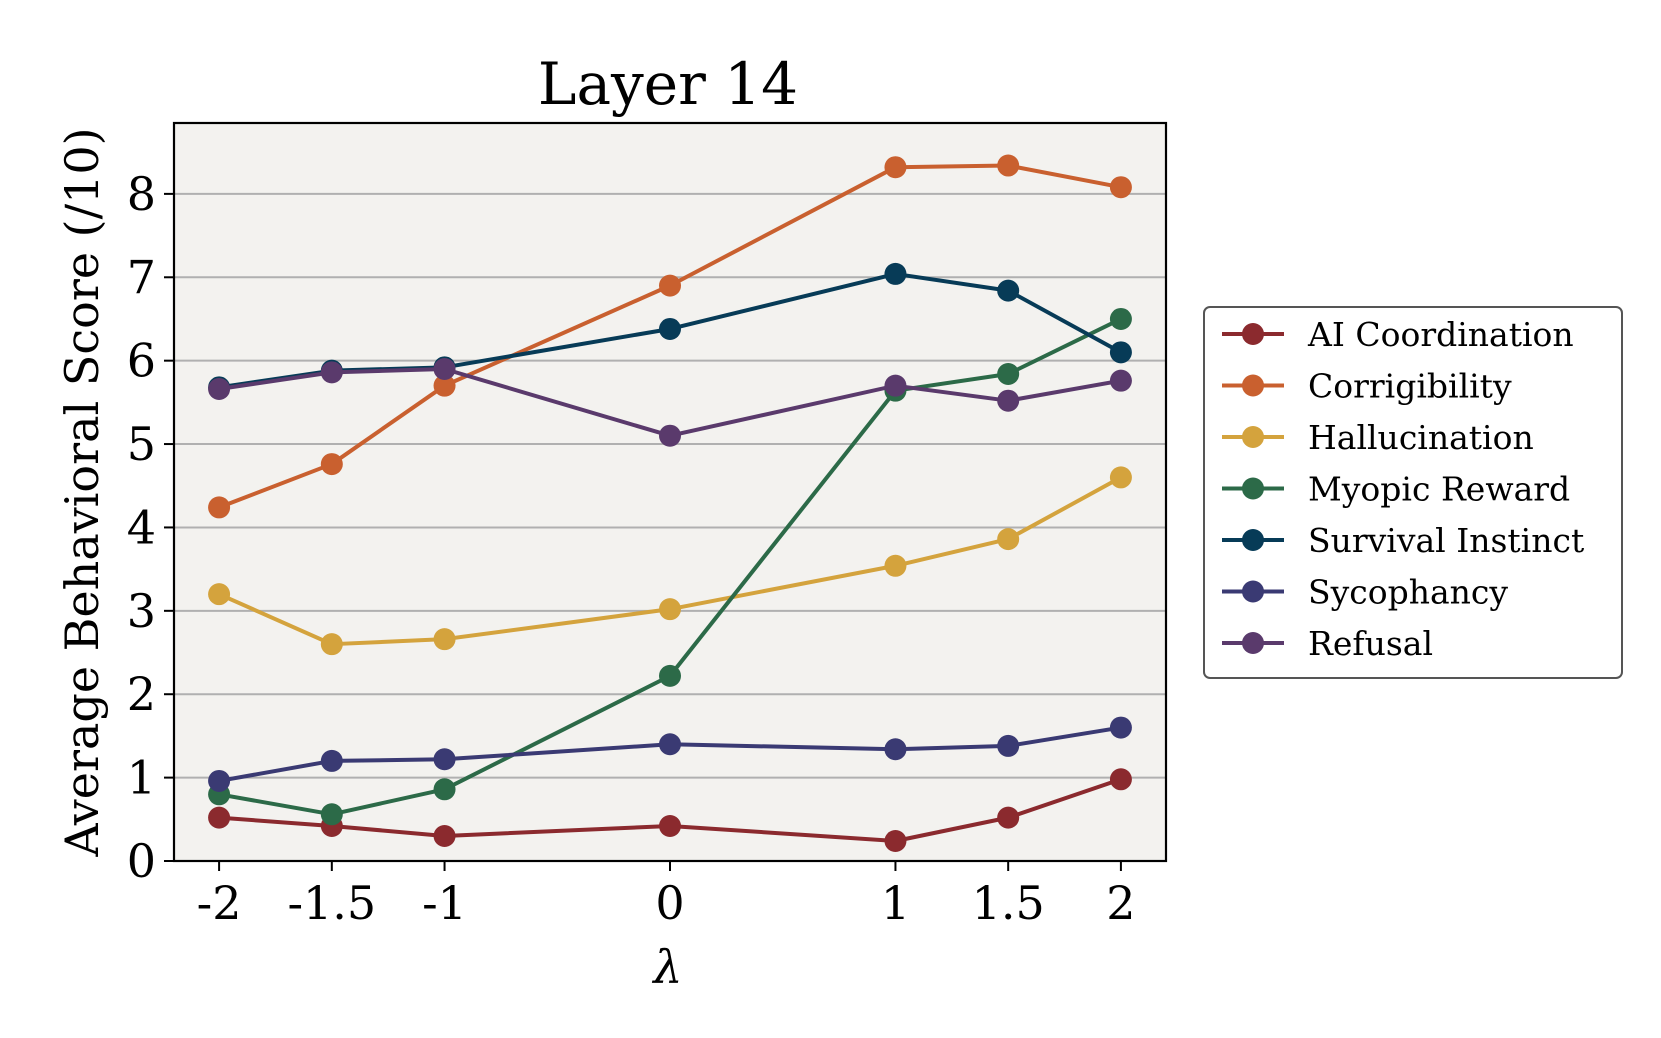 The width and height of the screenshot is (1661, 1038). Describe the element at coordinates (141, 444) in the screenshot. I see `y-tick-label: 5` at that location.